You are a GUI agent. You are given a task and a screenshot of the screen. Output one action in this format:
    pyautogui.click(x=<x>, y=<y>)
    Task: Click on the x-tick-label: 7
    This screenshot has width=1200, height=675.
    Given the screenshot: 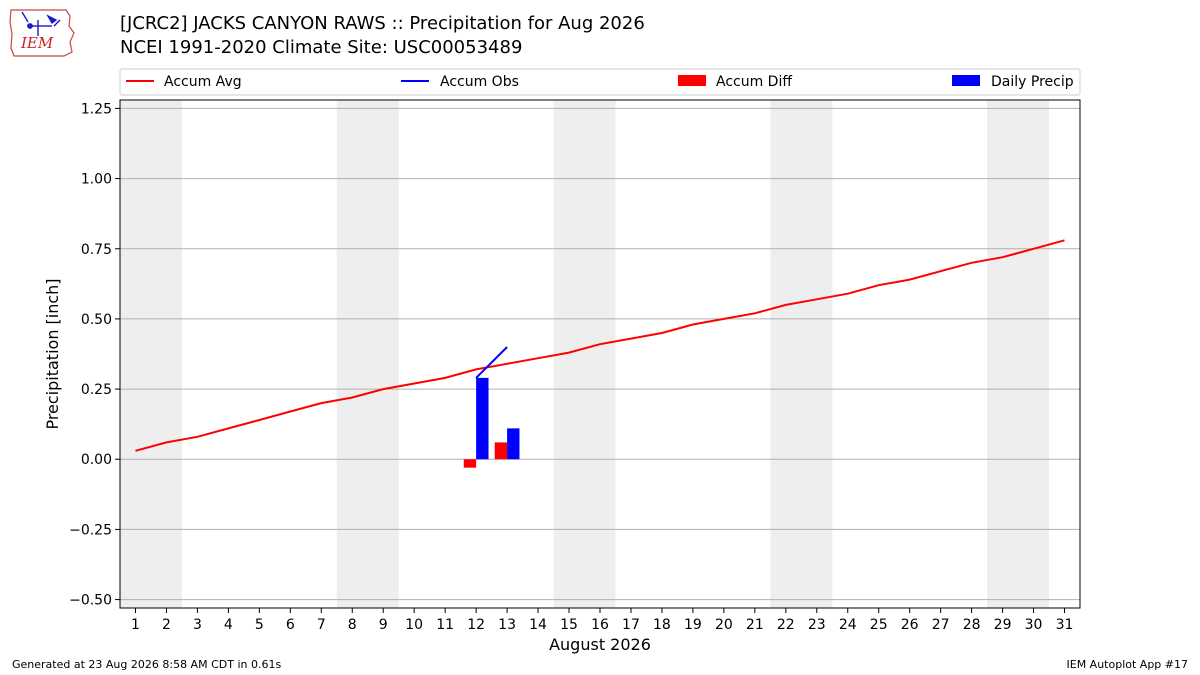 What is the action you would take?
    pyautogui.click(x=321, y=625)
    